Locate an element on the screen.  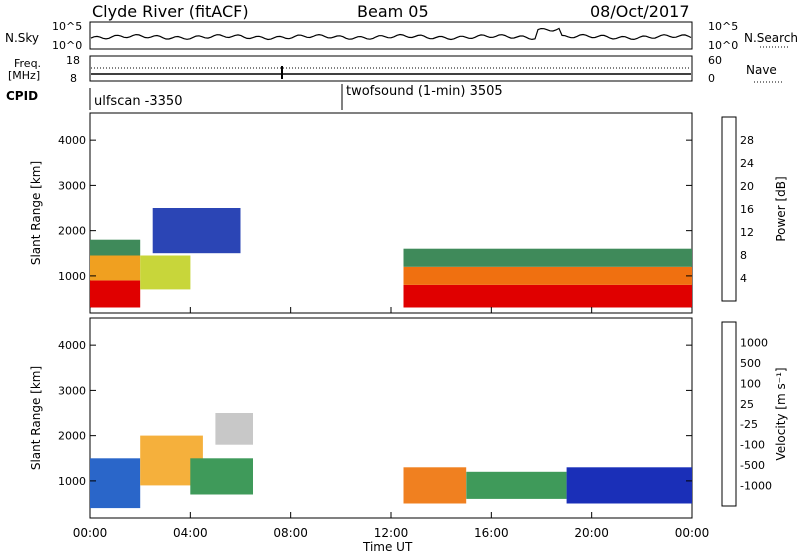
colorbar-tick: 12 is located at coordinates (747, 232).